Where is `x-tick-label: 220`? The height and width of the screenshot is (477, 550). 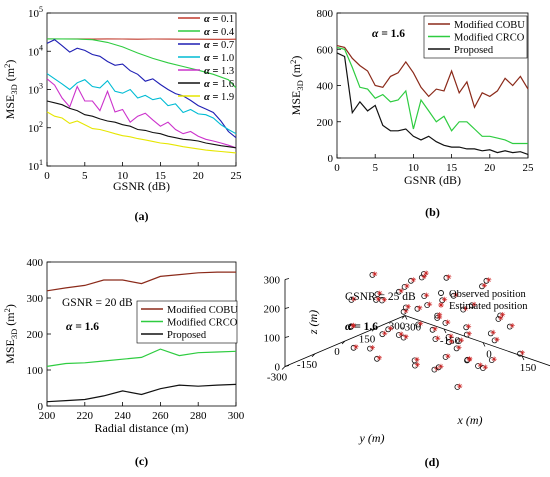 x-tick-label: 220 is located at coordinates (85, 416).